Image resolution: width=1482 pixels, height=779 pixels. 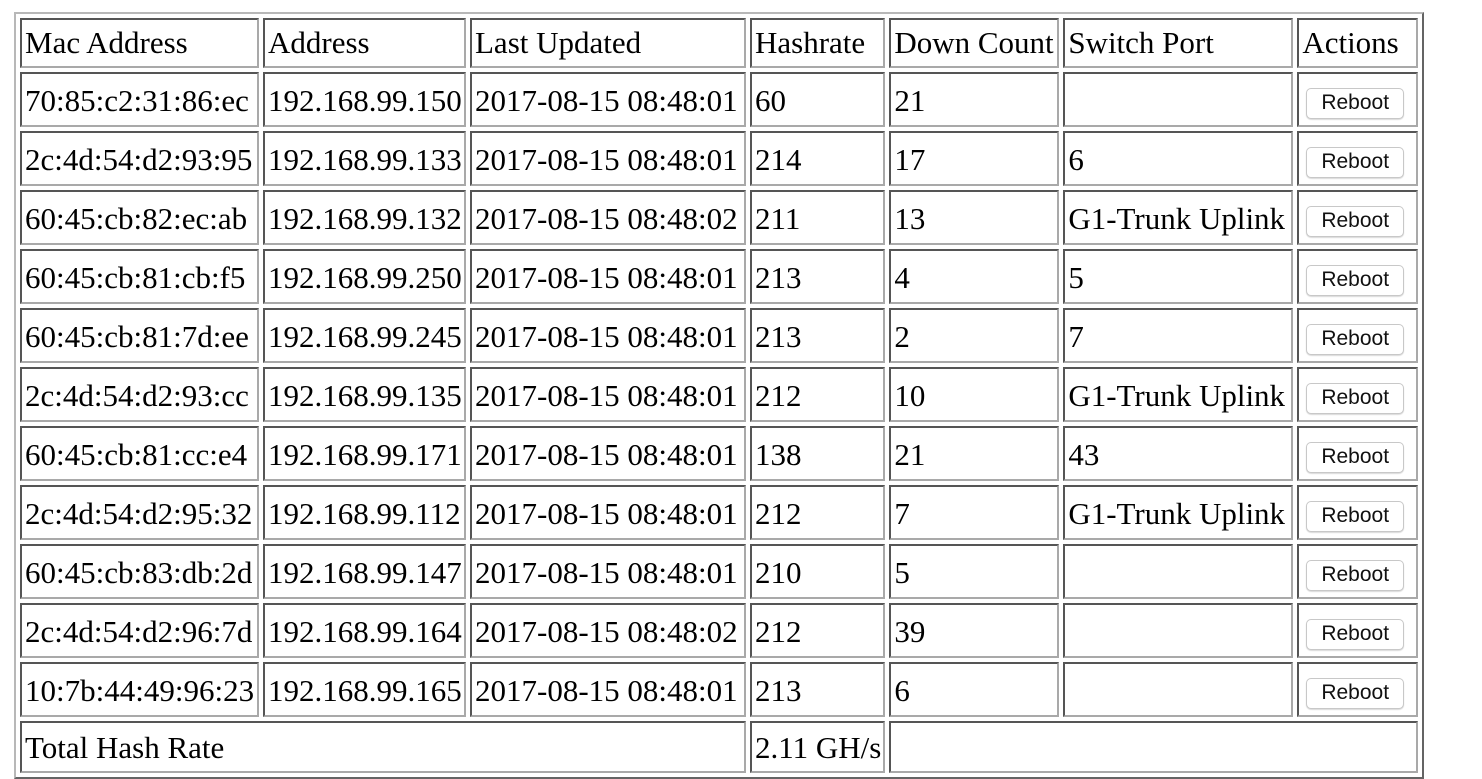 I want to click on cell-ip-address: 192.168.99.133, so click(x=364, y=158).